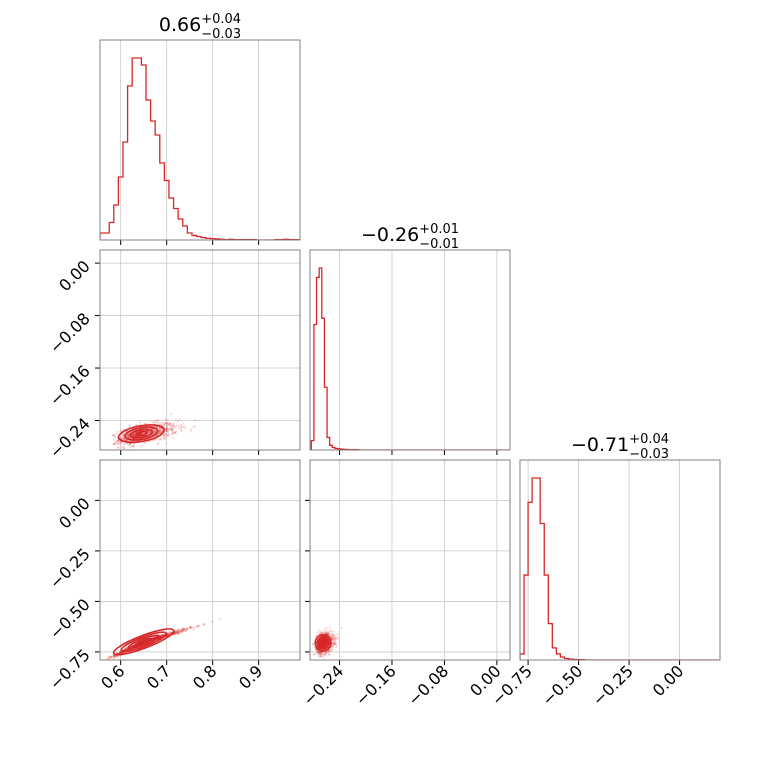 The width and height of the screenshot is (760, 760). Describe the element at coordinates (70, 669) in the screenshot. I see `y-tick-label: −0.75` at that location.